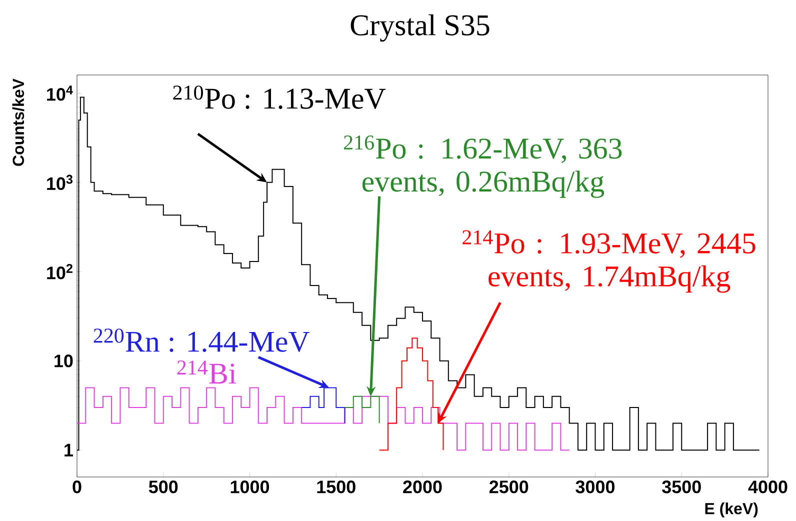  What do you see at coordinates (77, 487) in the screenshot?
I see `x-tick-label: 0` at bounding box center [77, 487].